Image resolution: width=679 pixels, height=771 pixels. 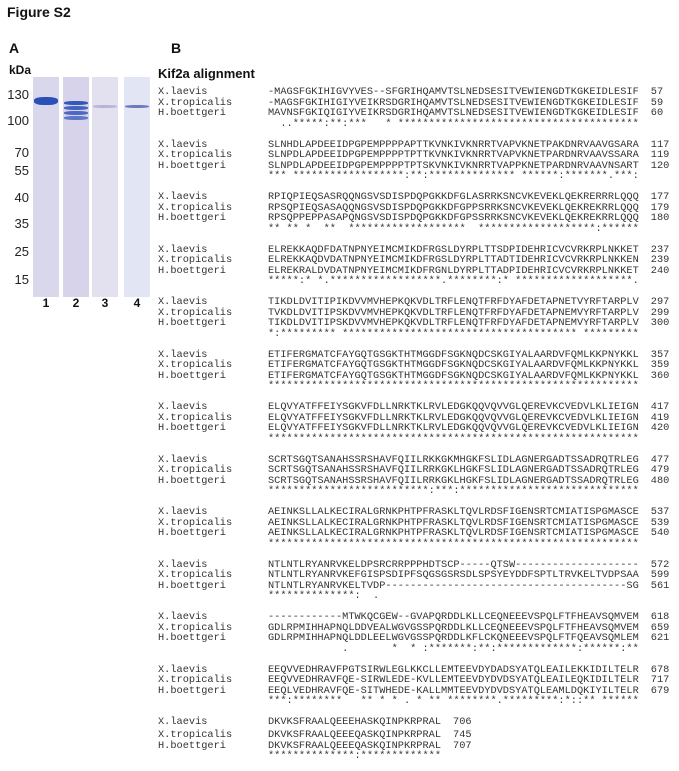 I want to click on marker-label: 100, so click(x=18, y=120).